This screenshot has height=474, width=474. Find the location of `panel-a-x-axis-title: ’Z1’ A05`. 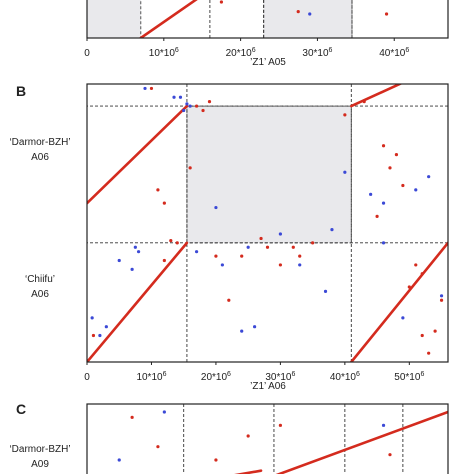

panel-a-x-axis-title: ’Z1’ A05 is located at coordinates (268, 62).